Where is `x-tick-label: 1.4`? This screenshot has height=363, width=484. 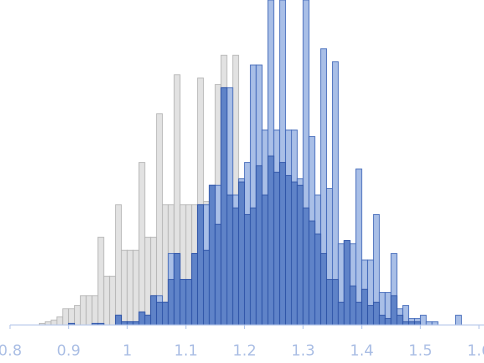
x-tick-label: 1.4 is located at coordinates (362, 351).